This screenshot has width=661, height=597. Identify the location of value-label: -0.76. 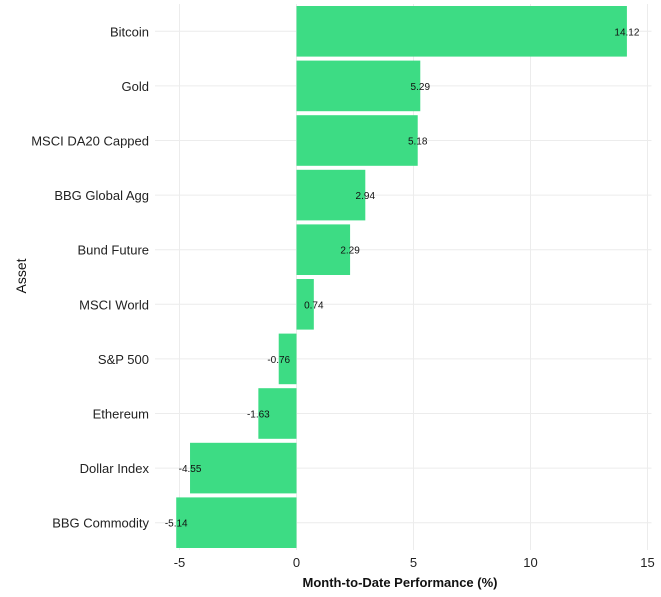
(278, 360).